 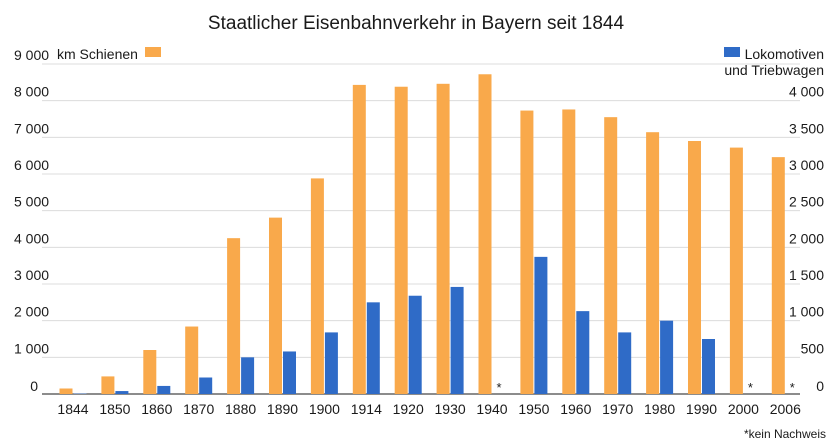 I want to click on category-label: 1850, so click(x=114, y=409).